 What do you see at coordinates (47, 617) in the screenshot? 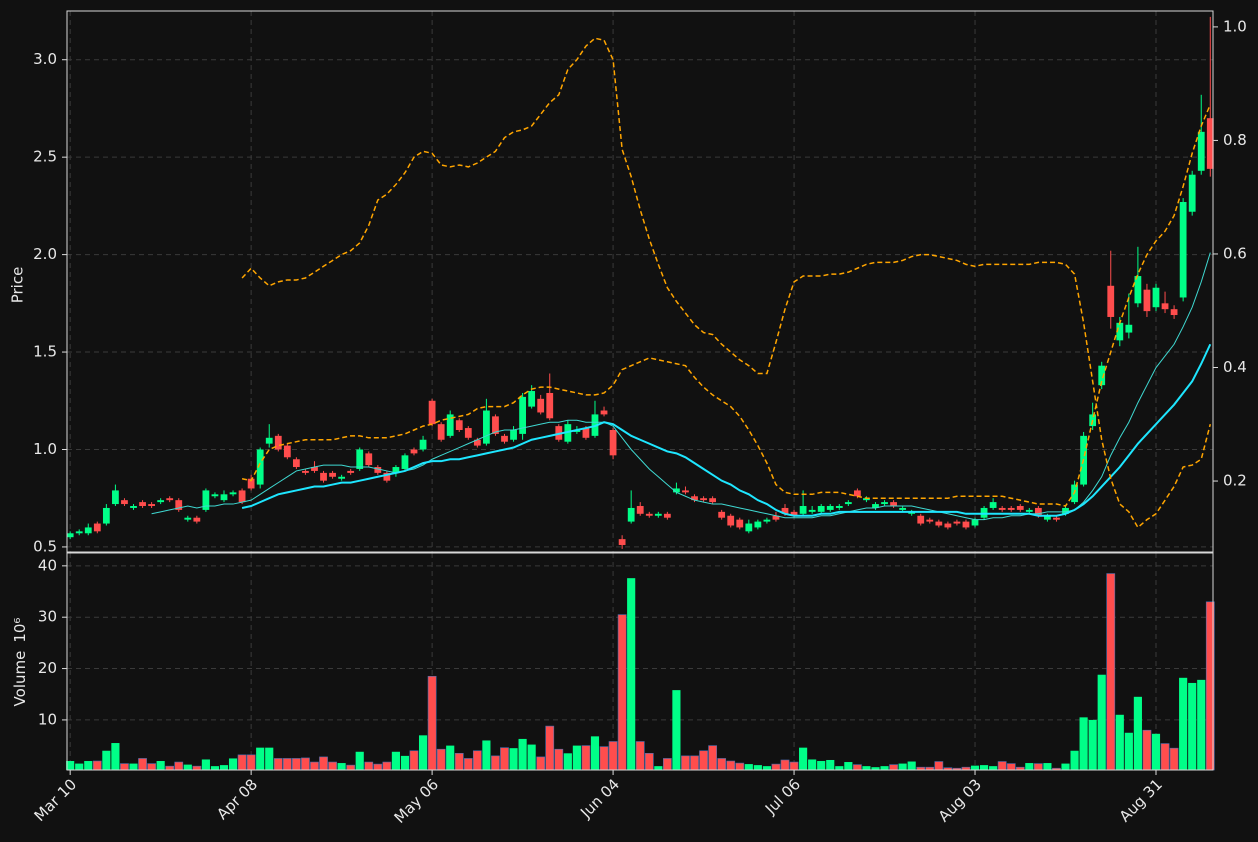
I see `volume-tick-label: 30` at bounding box center [47, 617].